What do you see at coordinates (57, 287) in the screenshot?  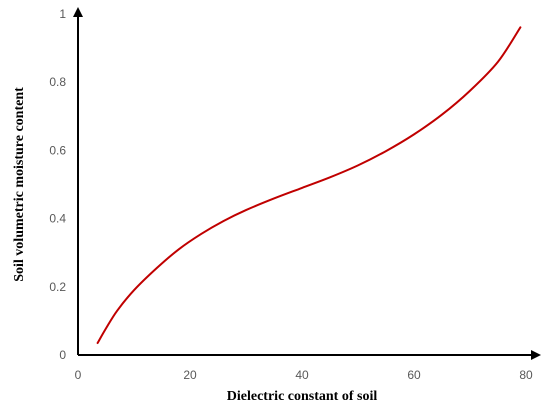 I see `y-tick-label: 0.2` at bounding box center [57, 287].